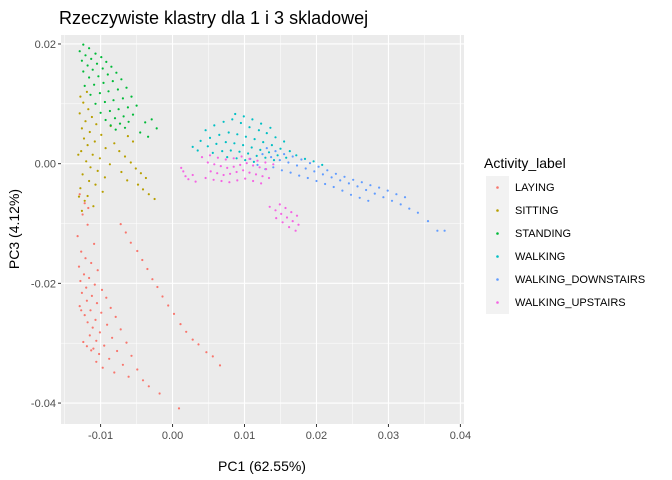 This screenshot has height=480, width=672. What do you see at coordinates (116, 151) in the screenshot?
I see `series-sitting` at bounding box center [116, 151].